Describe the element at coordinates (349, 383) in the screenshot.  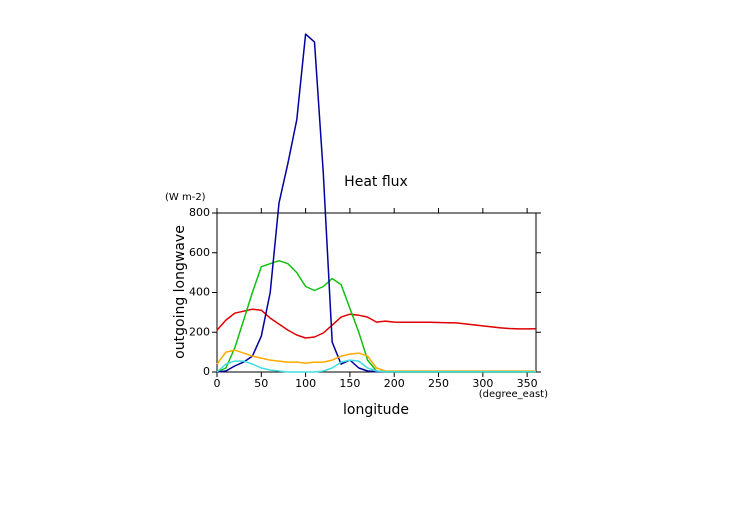
I see `x-tick-label: 150` at that location.